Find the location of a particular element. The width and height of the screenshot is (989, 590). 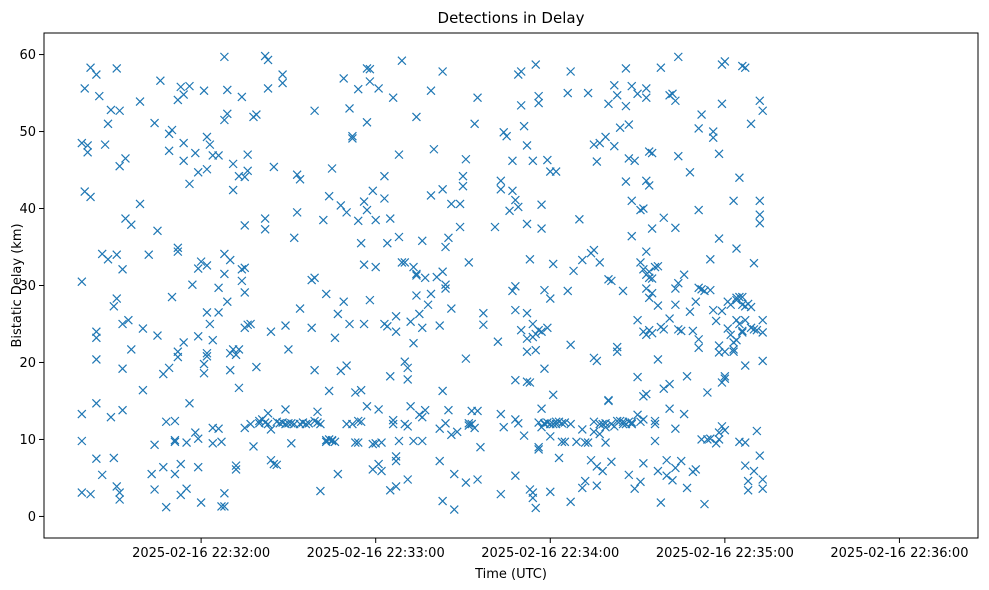

y-tick-label: 50 is located at coordinates (27, 132).